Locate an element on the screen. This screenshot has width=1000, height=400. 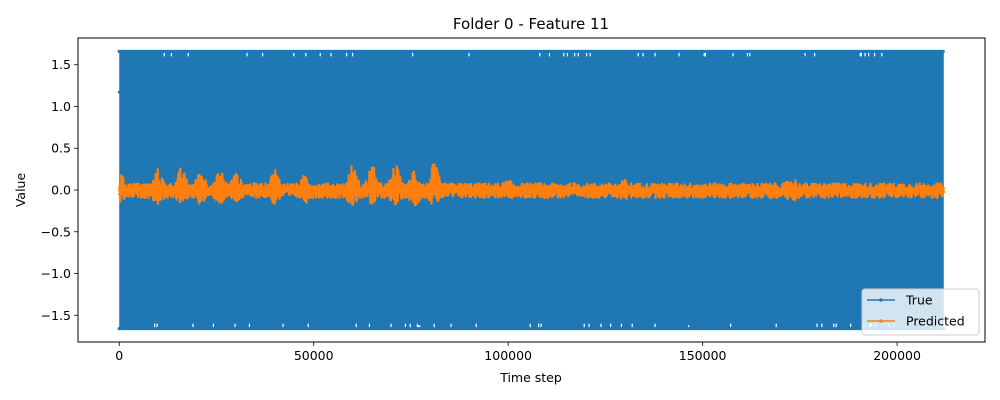
y-tick-label: 1.0 is located at coordinates (61, 106).